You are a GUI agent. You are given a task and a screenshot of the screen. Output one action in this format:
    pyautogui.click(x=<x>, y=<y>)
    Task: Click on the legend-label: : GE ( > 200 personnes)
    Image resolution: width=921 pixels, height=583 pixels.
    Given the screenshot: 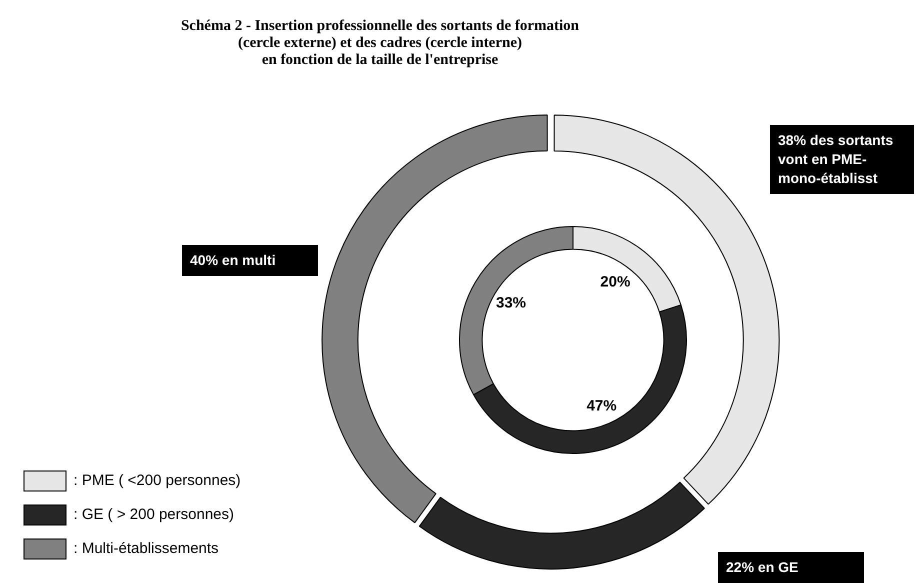 What is the action you would take?
    pyautogui.click(x=154, y=515)
    